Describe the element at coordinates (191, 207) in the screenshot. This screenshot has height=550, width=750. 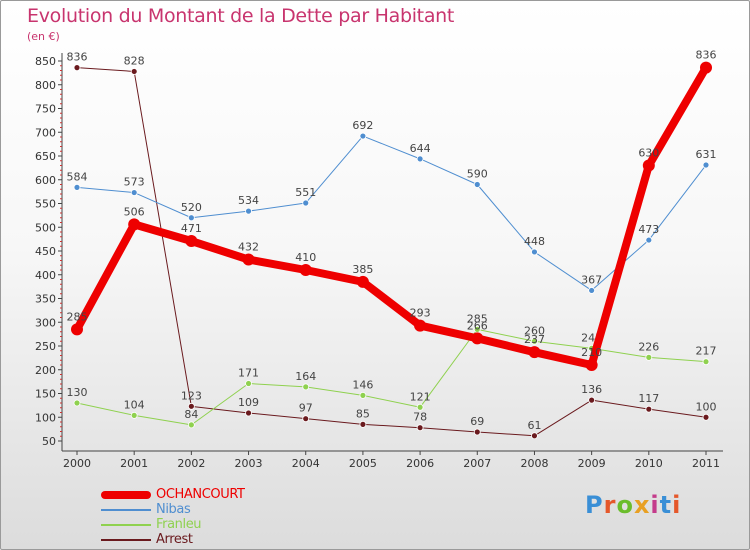
I see `data-label: 520` at that location.